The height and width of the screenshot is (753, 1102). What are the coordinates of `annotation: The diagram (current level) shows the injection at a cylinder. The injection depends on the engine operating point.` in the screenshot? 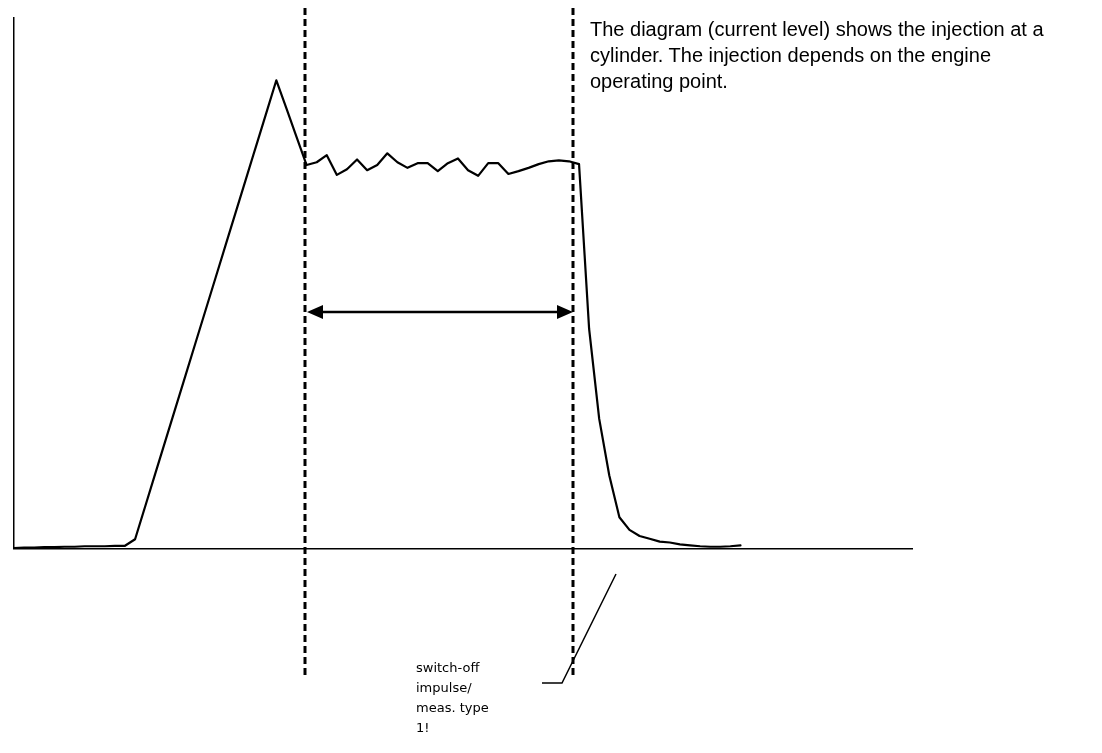 It's located at (817, 55).